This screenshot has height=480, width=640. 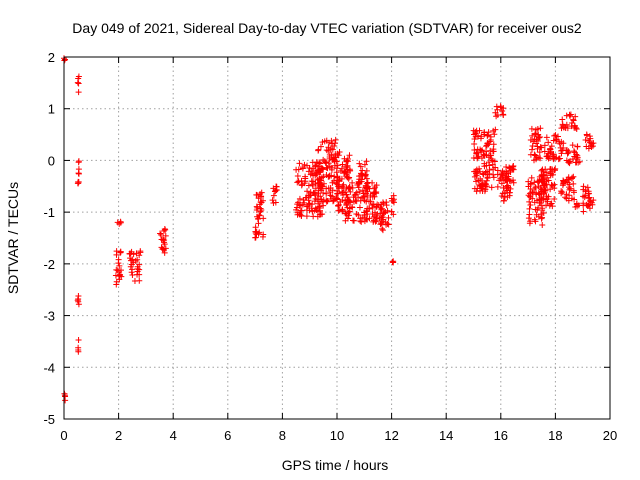 I want to click on y-tick-label: -1, so click(x=49, y=212).